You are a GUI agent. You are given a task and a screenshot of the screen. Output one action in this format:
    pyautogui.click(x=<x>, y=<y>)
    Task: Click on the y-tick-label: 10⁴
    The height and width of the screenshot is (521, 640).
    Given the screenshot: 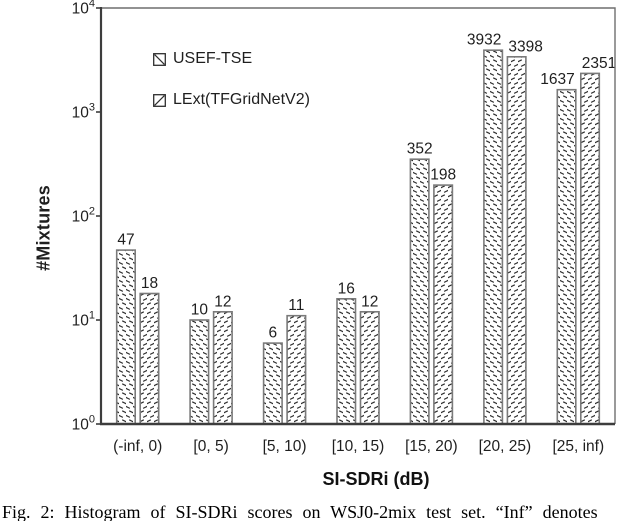 What is the action you would take?
    pyautogui.click(x=83, y=9)
    